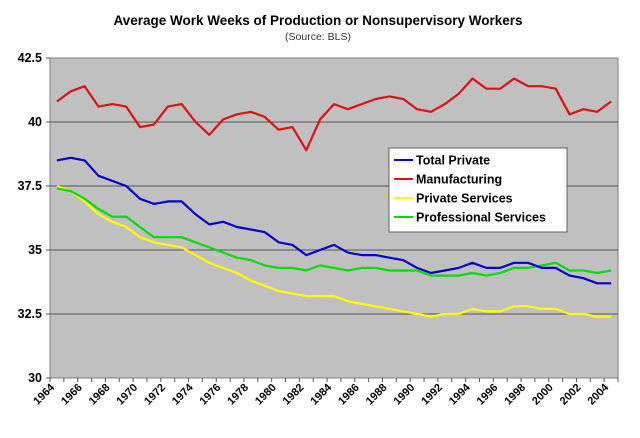  Describe the element at coordinates (100, 395) in the screenshot. I see `x-tick-label: 1968` at that location.